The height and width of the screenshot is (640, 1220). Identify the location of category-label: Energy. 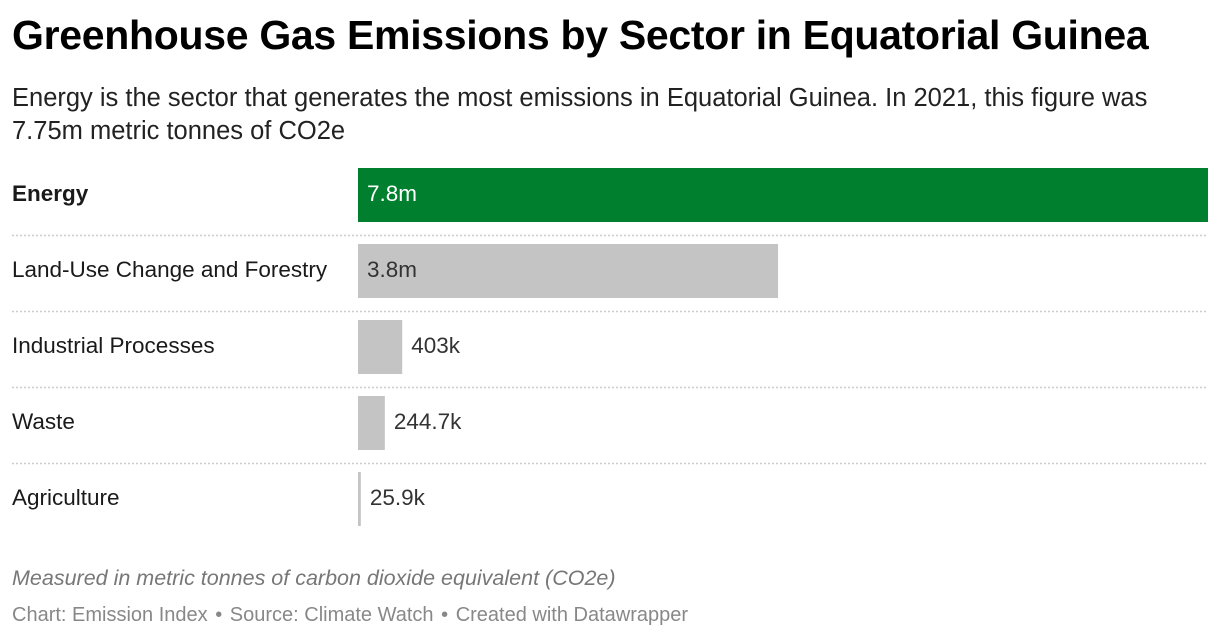
(50, 193).